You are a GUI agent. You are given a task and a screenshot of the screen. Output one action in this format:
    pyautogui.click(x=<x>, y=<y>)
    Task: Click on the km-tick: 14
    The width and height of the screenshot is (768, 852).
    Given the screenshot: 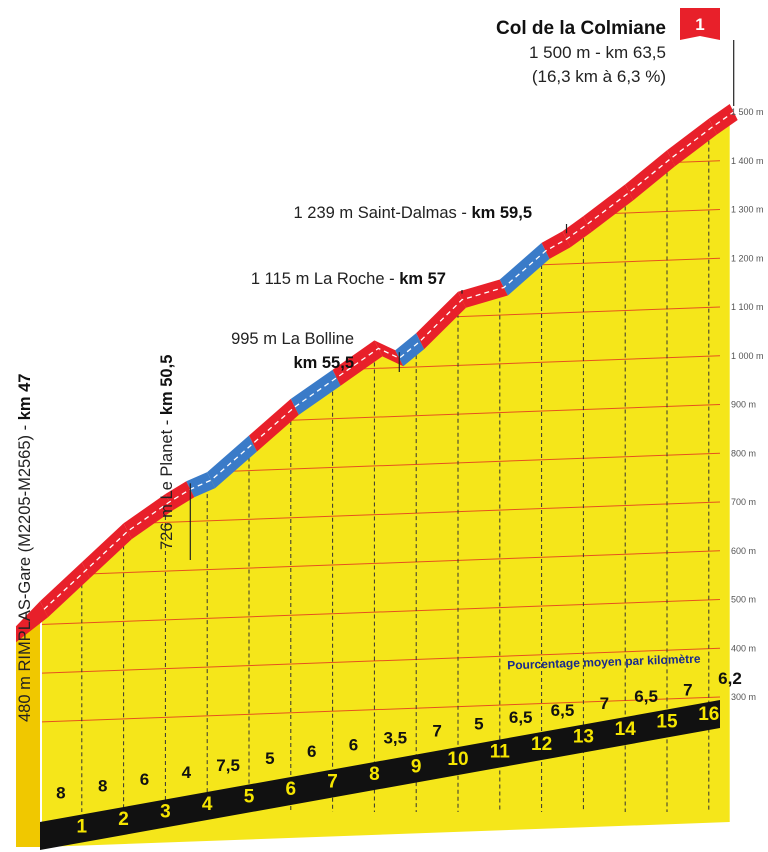 What is the action you would take?
    pyautogui.click(x=626, y=729)
    